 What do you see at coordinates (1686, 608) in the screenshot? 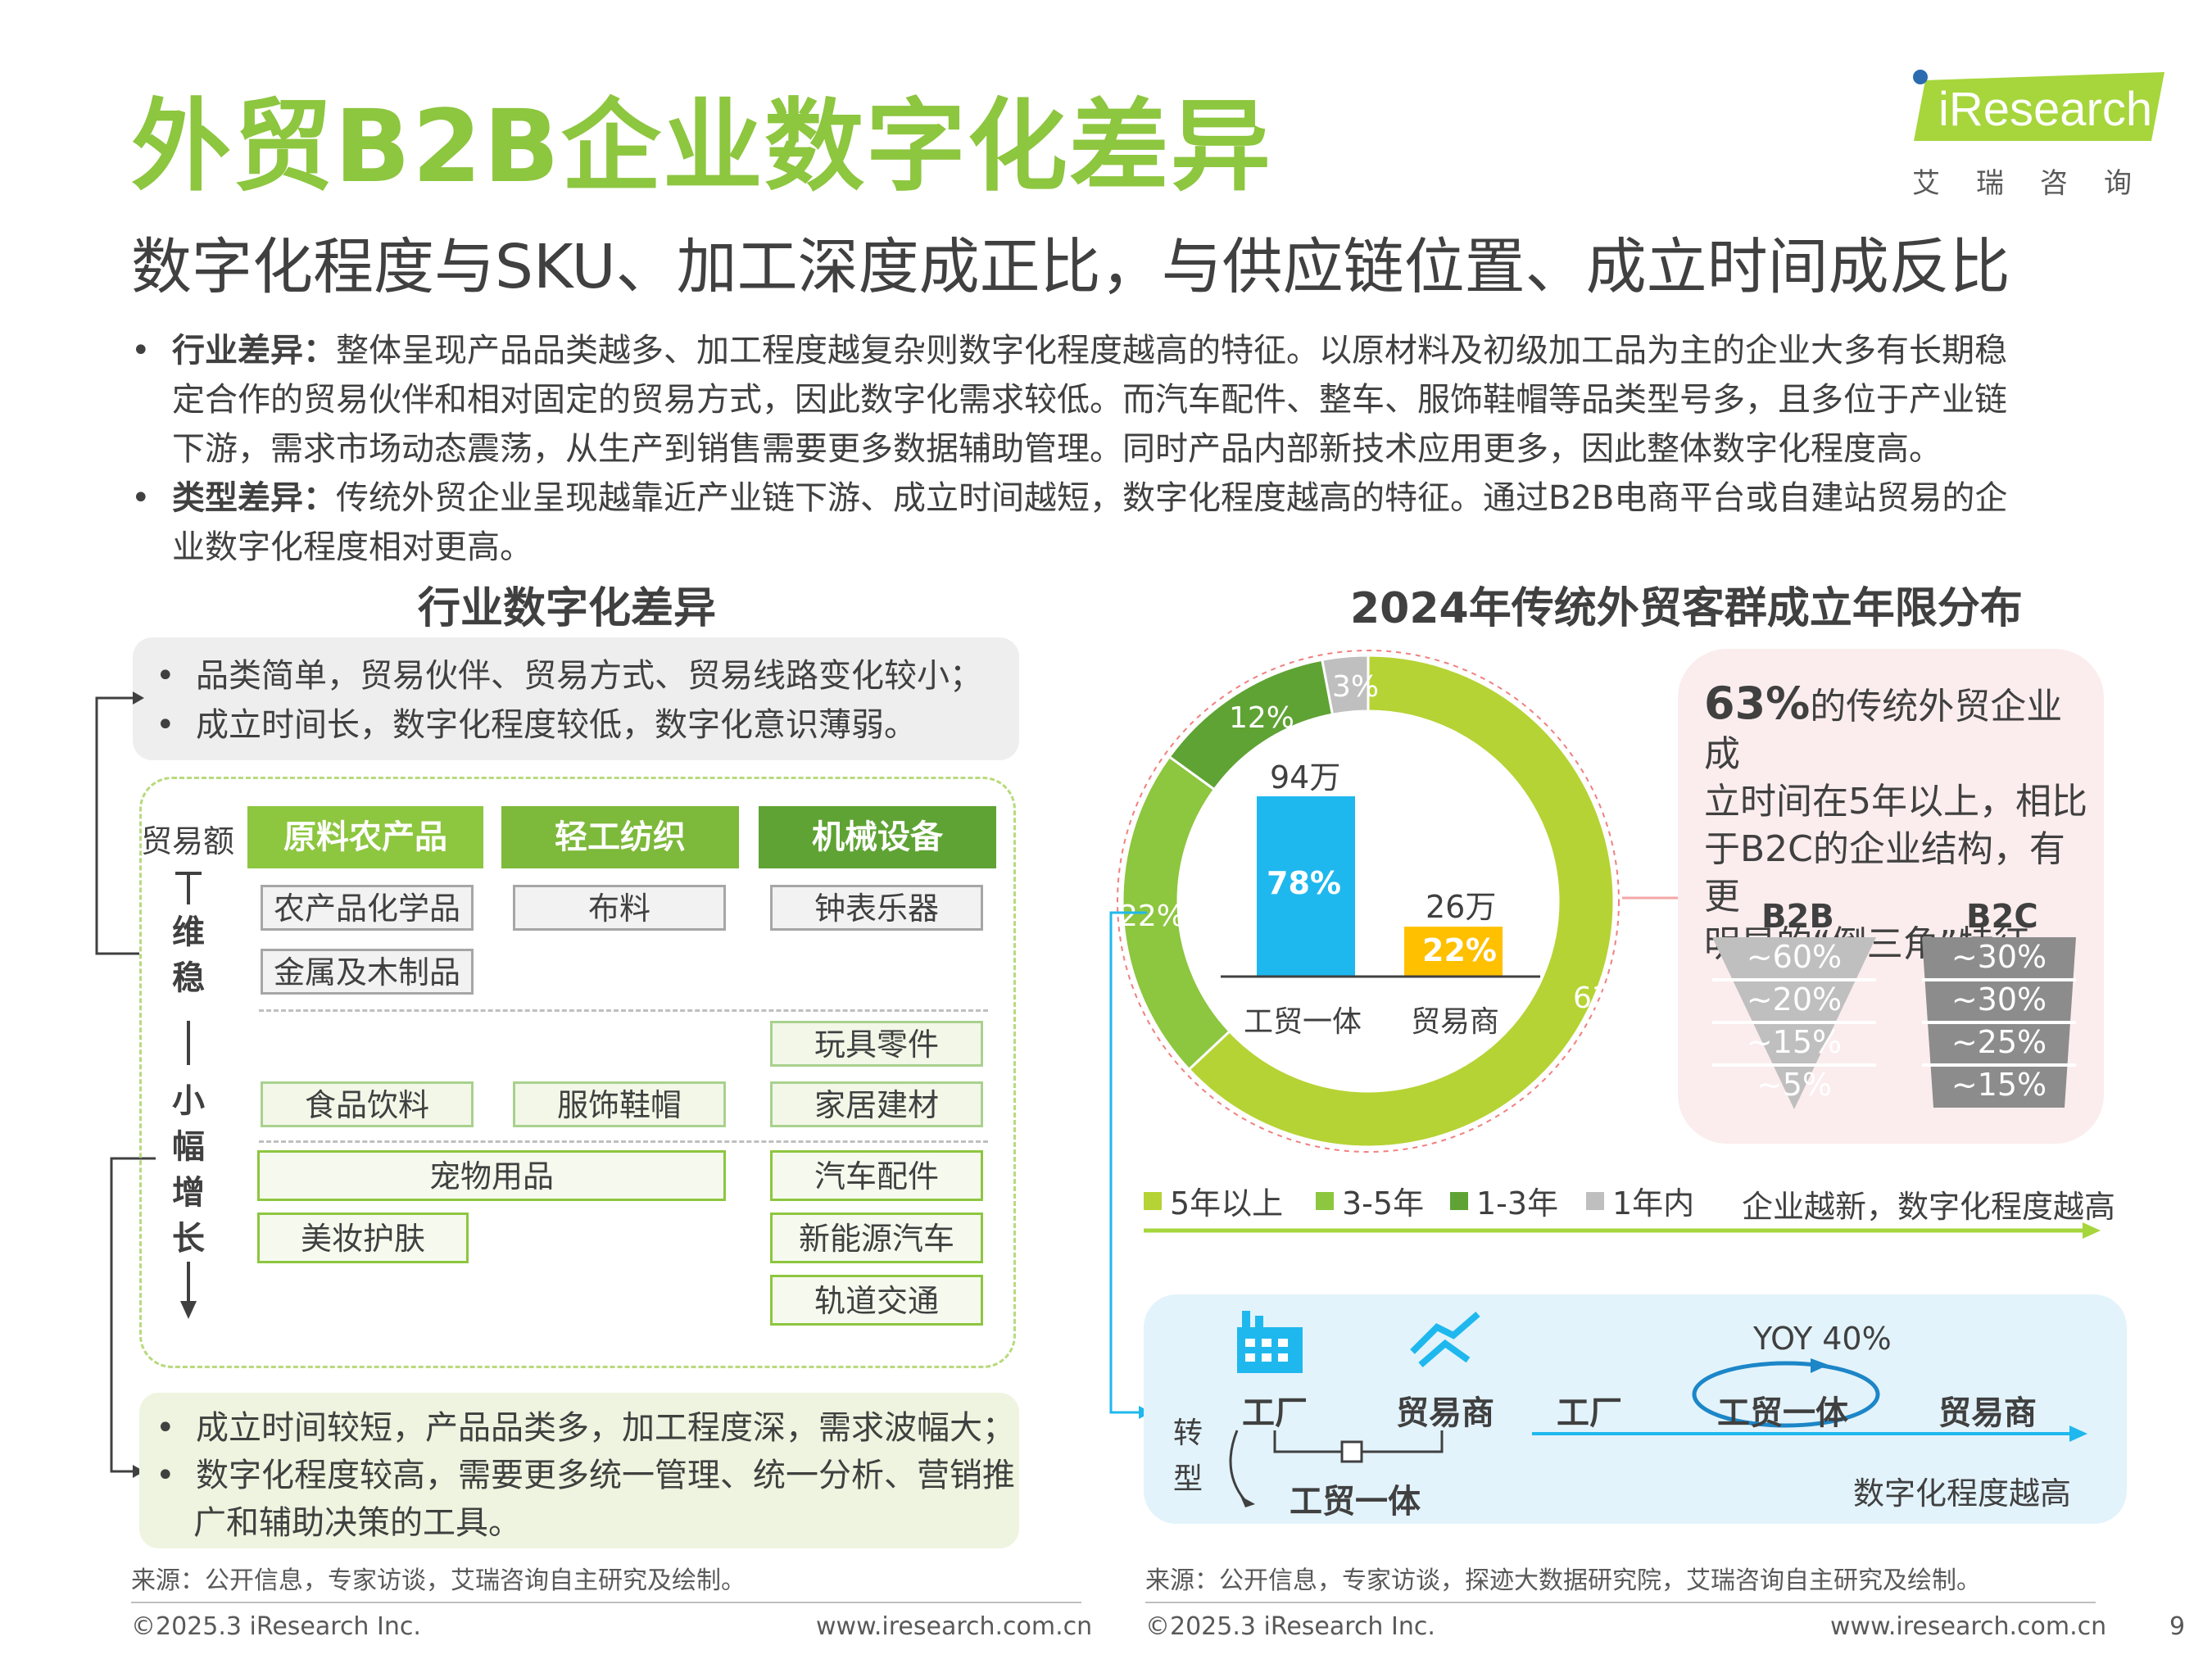
I see `right-section-title: 2024年传统外贸客群成立年限分布` at bounding box center [1686, 608].